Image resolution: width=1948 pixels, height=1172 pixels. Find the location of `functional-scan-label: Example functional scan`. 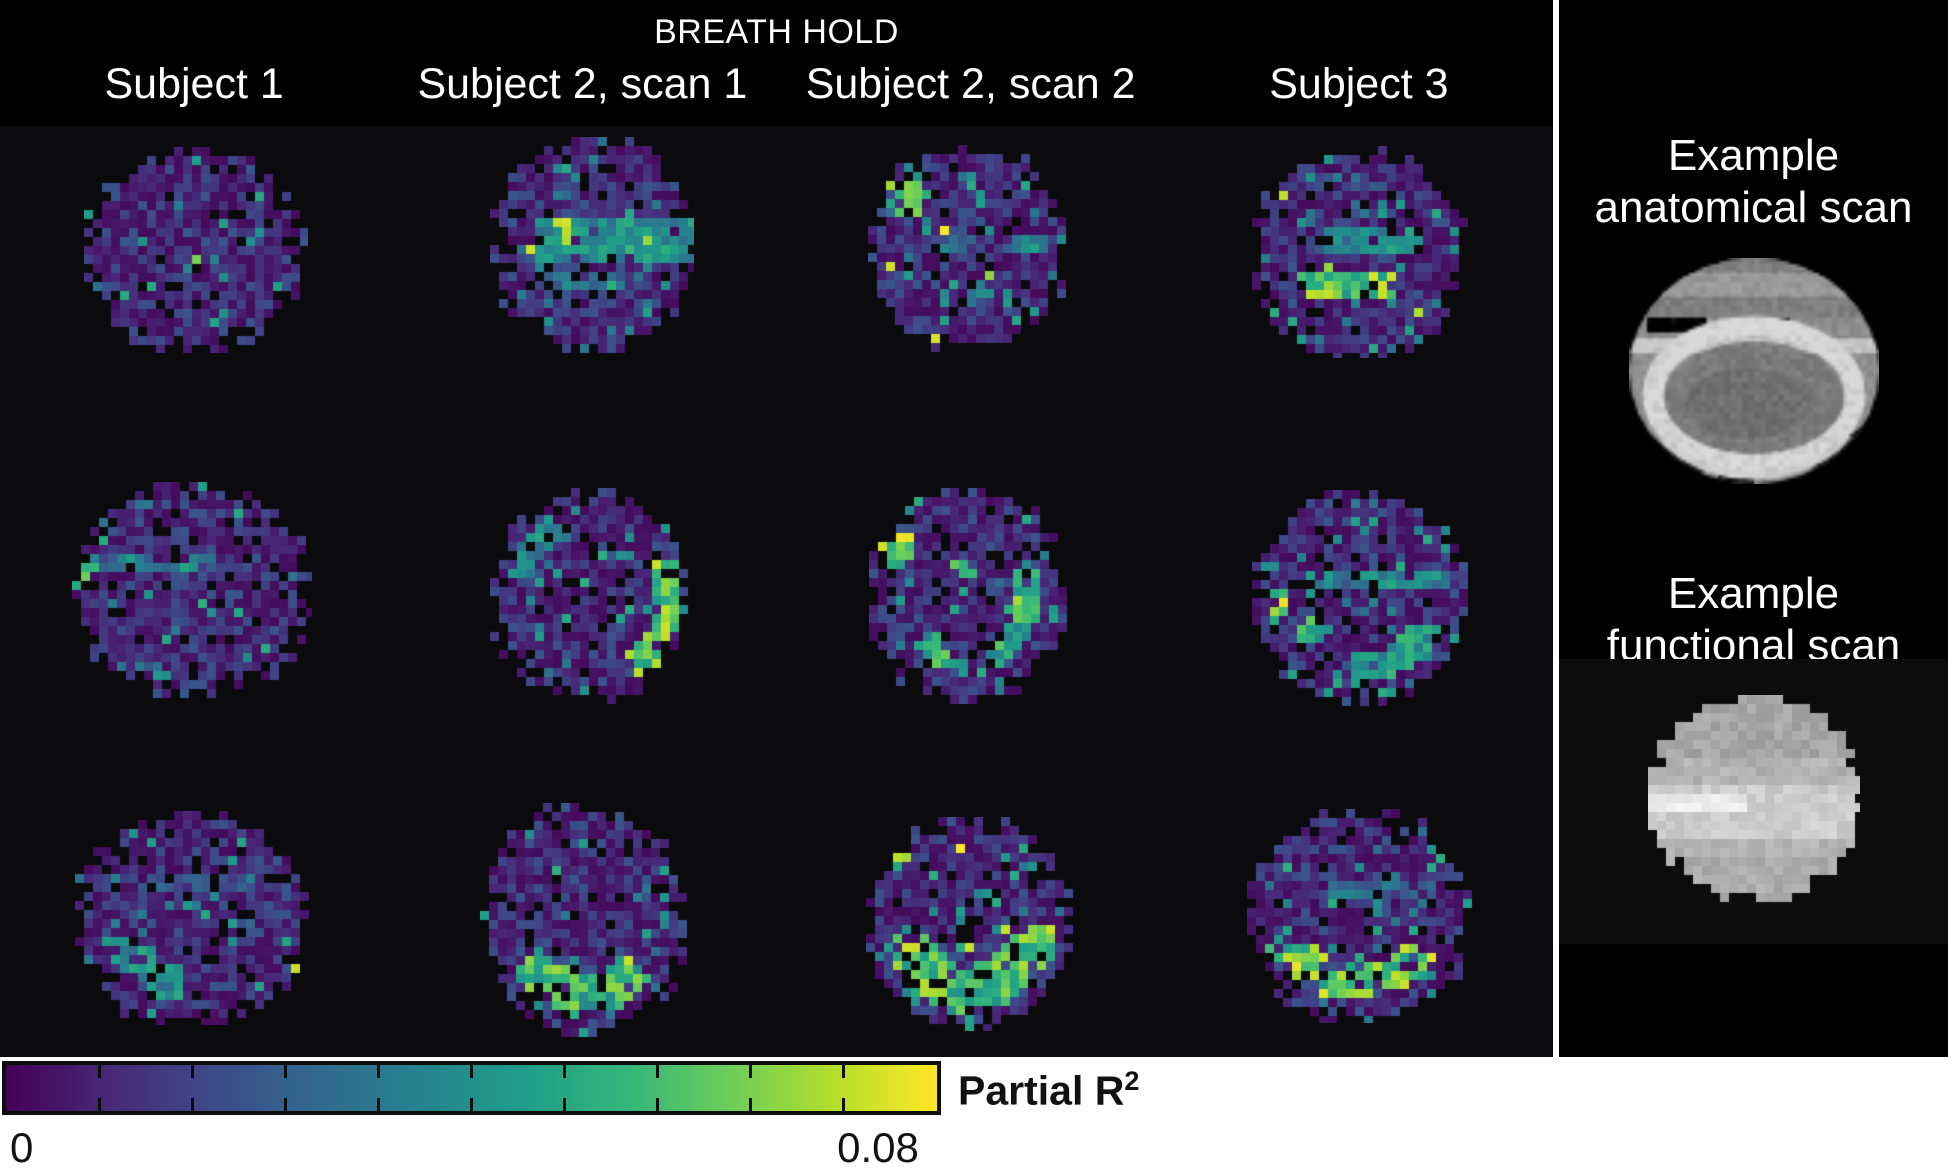

functional-scan-label: Example functional scan is located at coordinates (1753, 620).